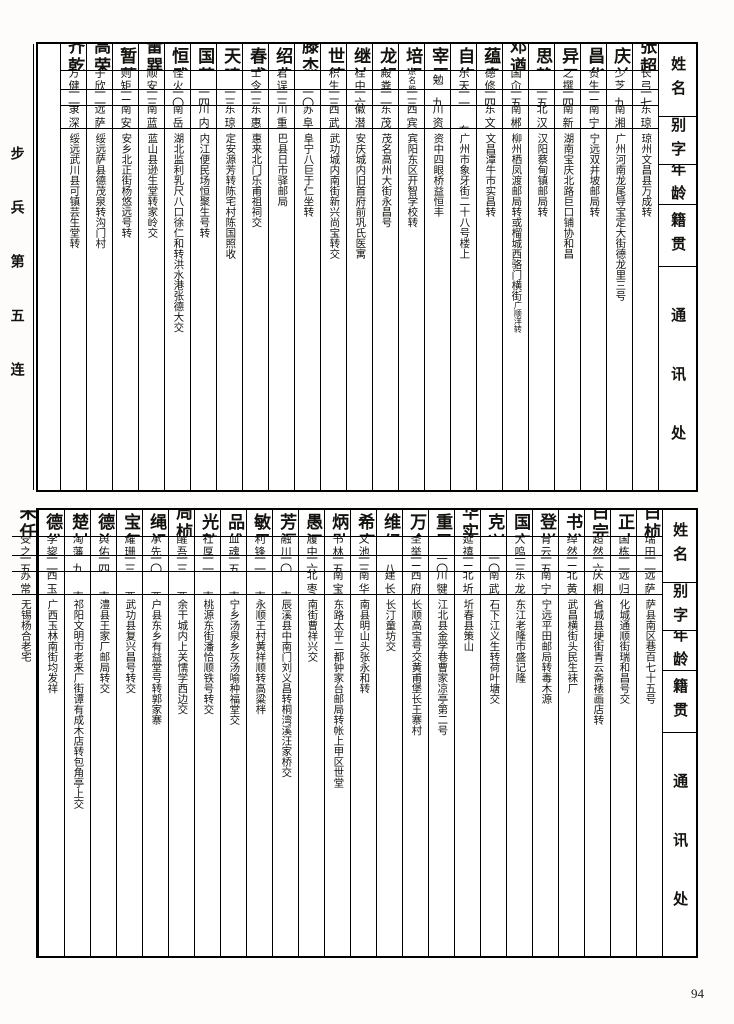  I want to click on roster-column: 白桢瑞田二一绥远萨县萨县南区巷百七十五号, so click(649, 733).